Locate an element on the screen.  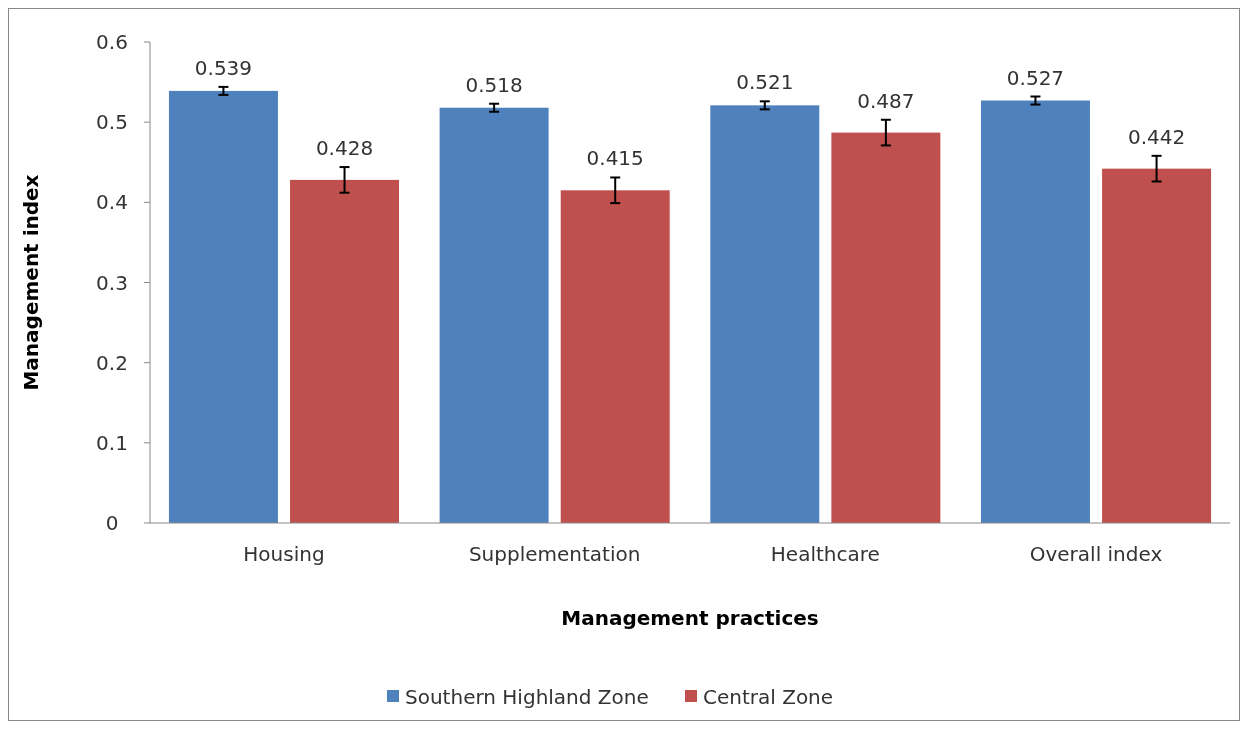
data-label: 0.442 is located at coordinates (1156, 136).